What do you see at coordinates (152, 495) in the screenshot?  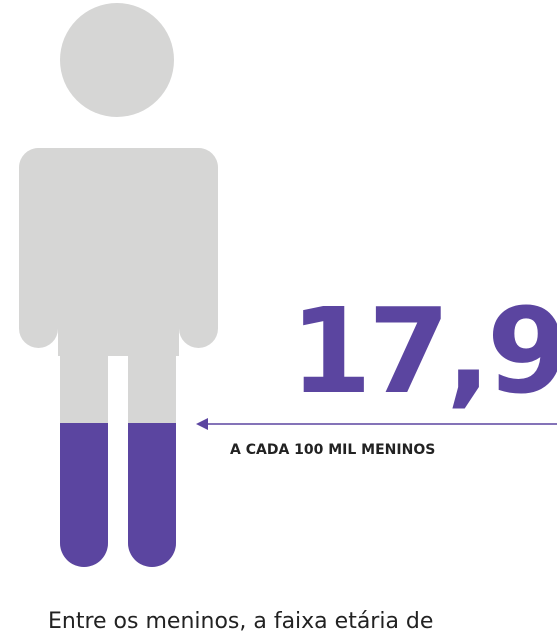 I see `right-leg-fill` at bounding box center [152, 495].